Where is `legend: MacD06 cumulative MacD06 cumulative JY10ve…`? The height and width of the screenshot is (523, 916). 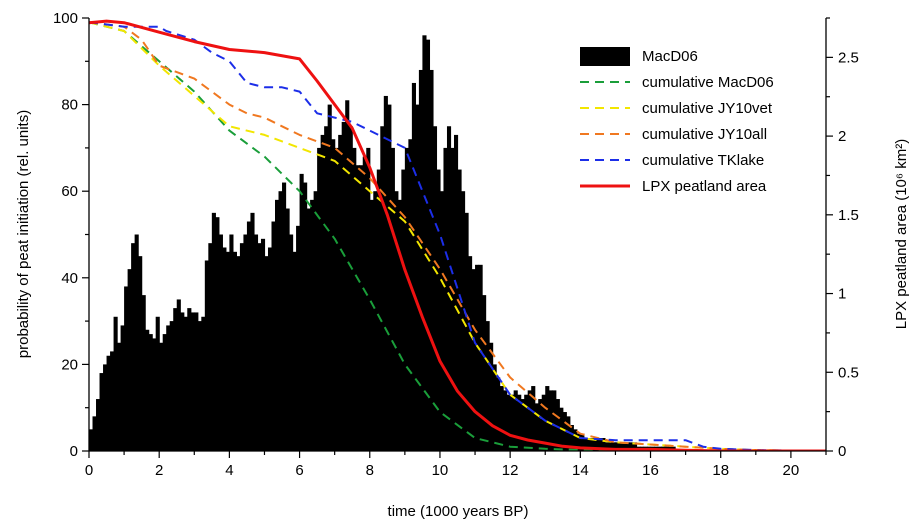 legend: MacD06 cumulative MacD06 cumulative JY10ve… is located at coordinates (677, 121).